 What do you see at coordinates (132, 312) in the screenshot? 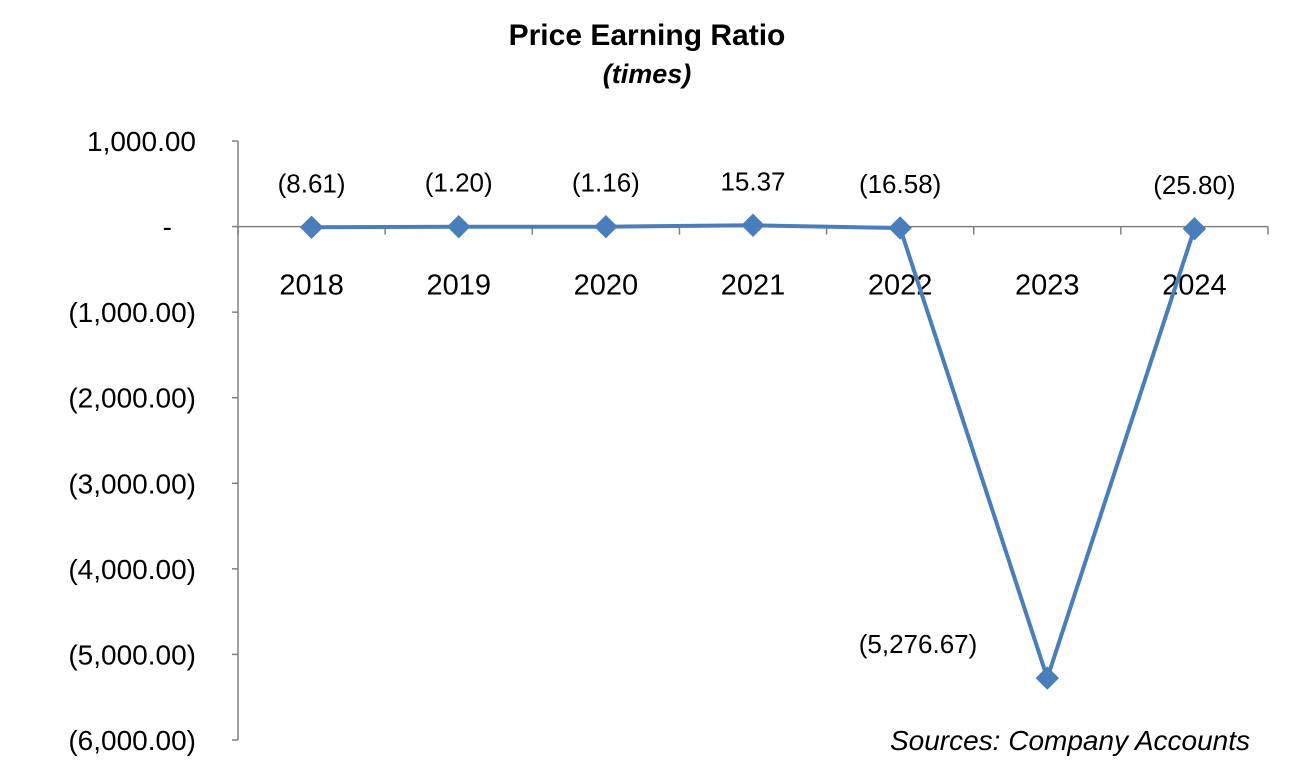
I see `y-tick-label: (1,000.00)` at bounding box center [132, 312].